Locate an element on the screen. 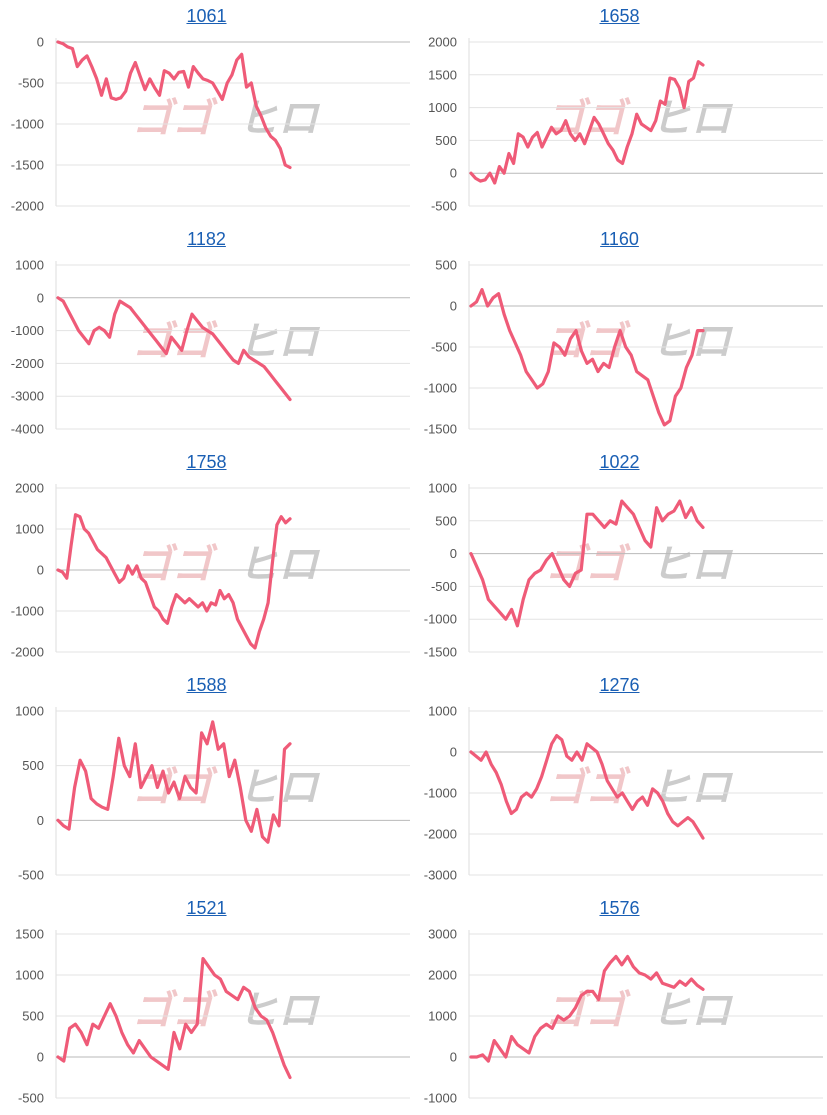 The width and height of the screenshot is (827, 1115). chart-title-link: 1658 is located at coordinates (619, 16).